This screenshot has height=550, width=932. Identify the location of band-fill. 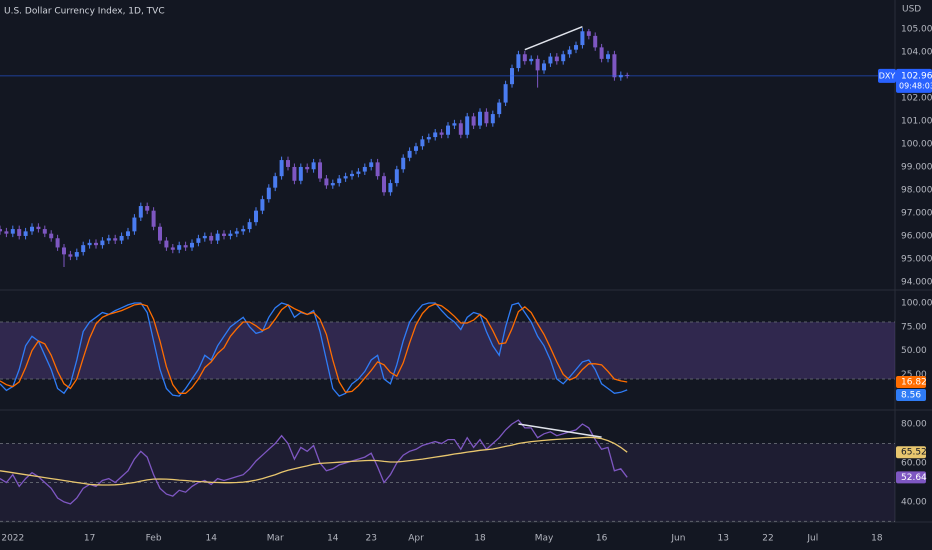
(447, 351).